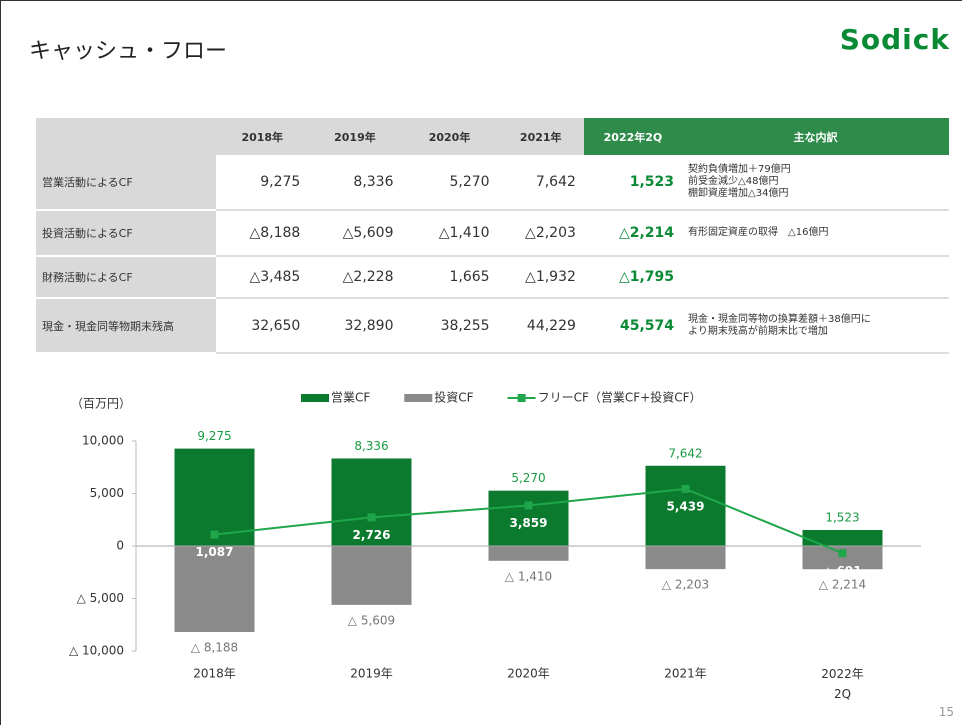  Describe the element at coordinates (371, 674) in the screenshot. I see `x-tick-label: 2019年` at that location.